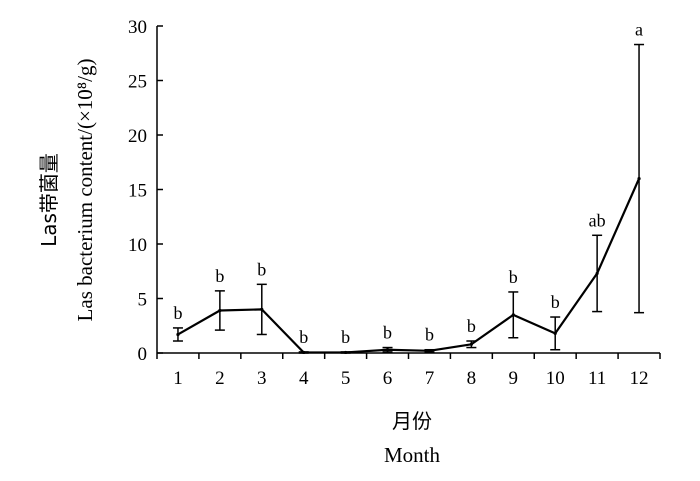 The image size is (700, 481). I want to click on x-tick-label: 1, so click(178, 378).